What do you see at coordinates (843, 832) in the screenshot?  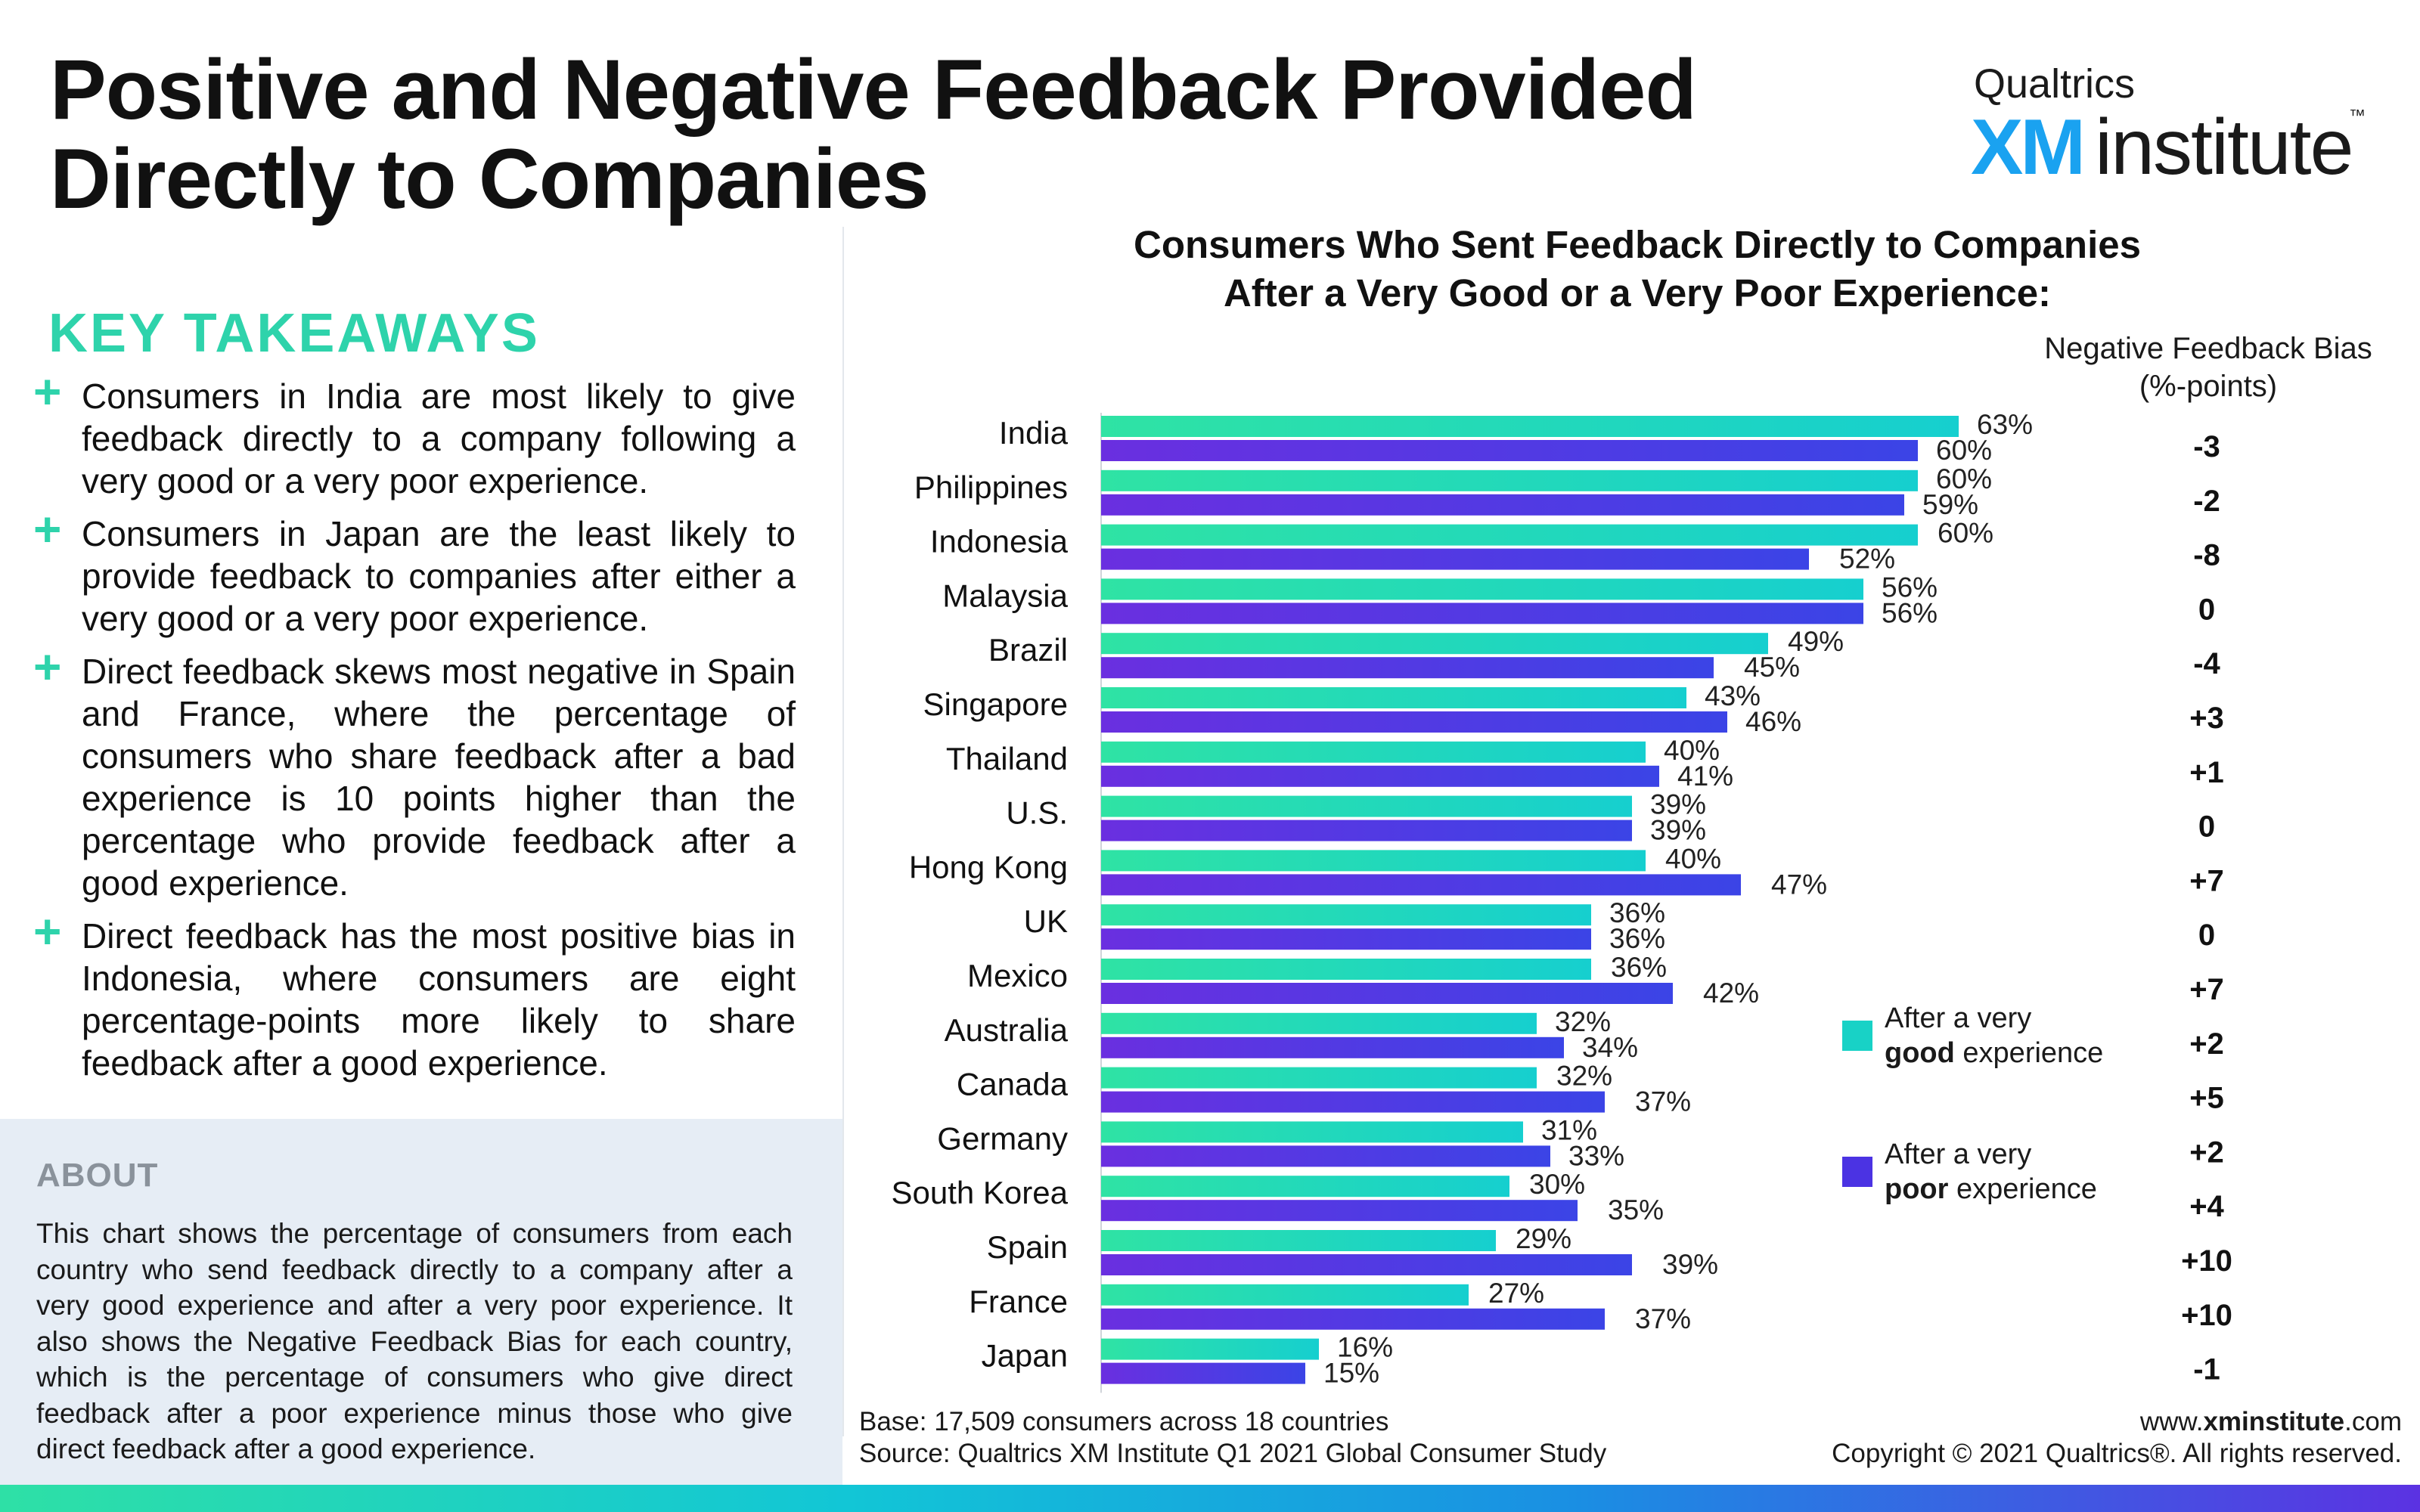 I see `panel-divider` at bounding box center [843, 832].